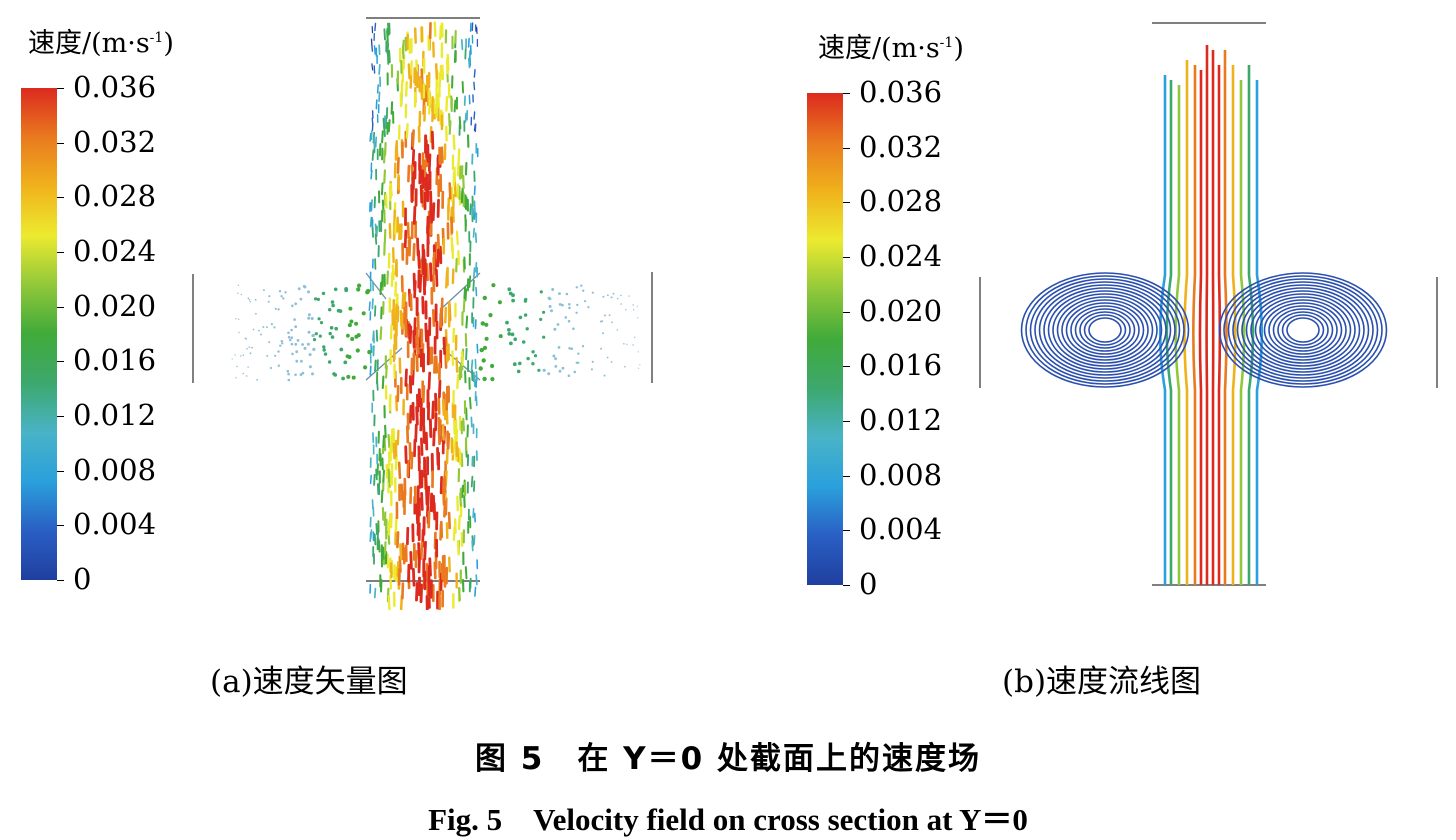 The image size is (1456, 840). I want to click on colorbar-a-tick-label: 0, so click(82, 579).